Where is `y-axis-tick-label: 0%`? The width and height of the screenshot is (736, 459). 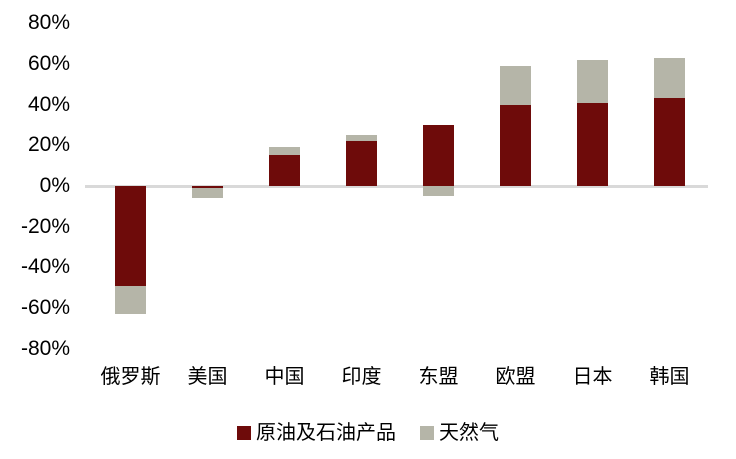
y-axis-tick-label: 0% is located at coordinates (54, 185).